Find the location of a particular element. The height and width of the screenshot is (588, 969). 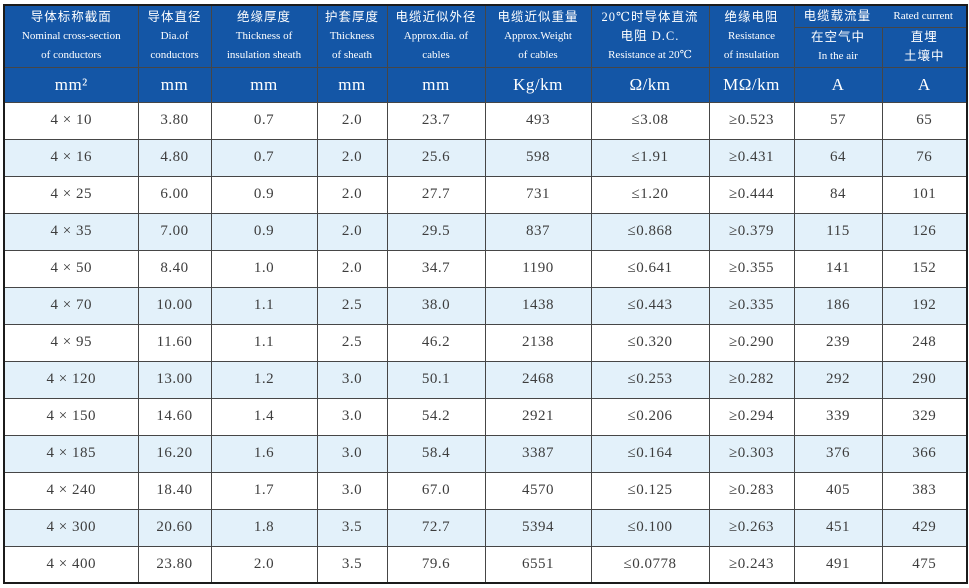

col-header-buried-soil: 直埋 土壤中 is located at coordinates (924, 47).